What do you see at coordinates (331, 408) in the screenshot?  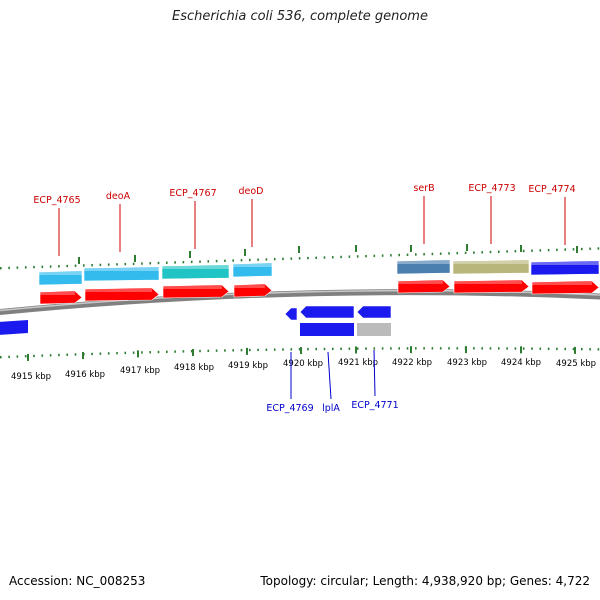 I see `gene-label: lplA` at bounding box center [331, 408].